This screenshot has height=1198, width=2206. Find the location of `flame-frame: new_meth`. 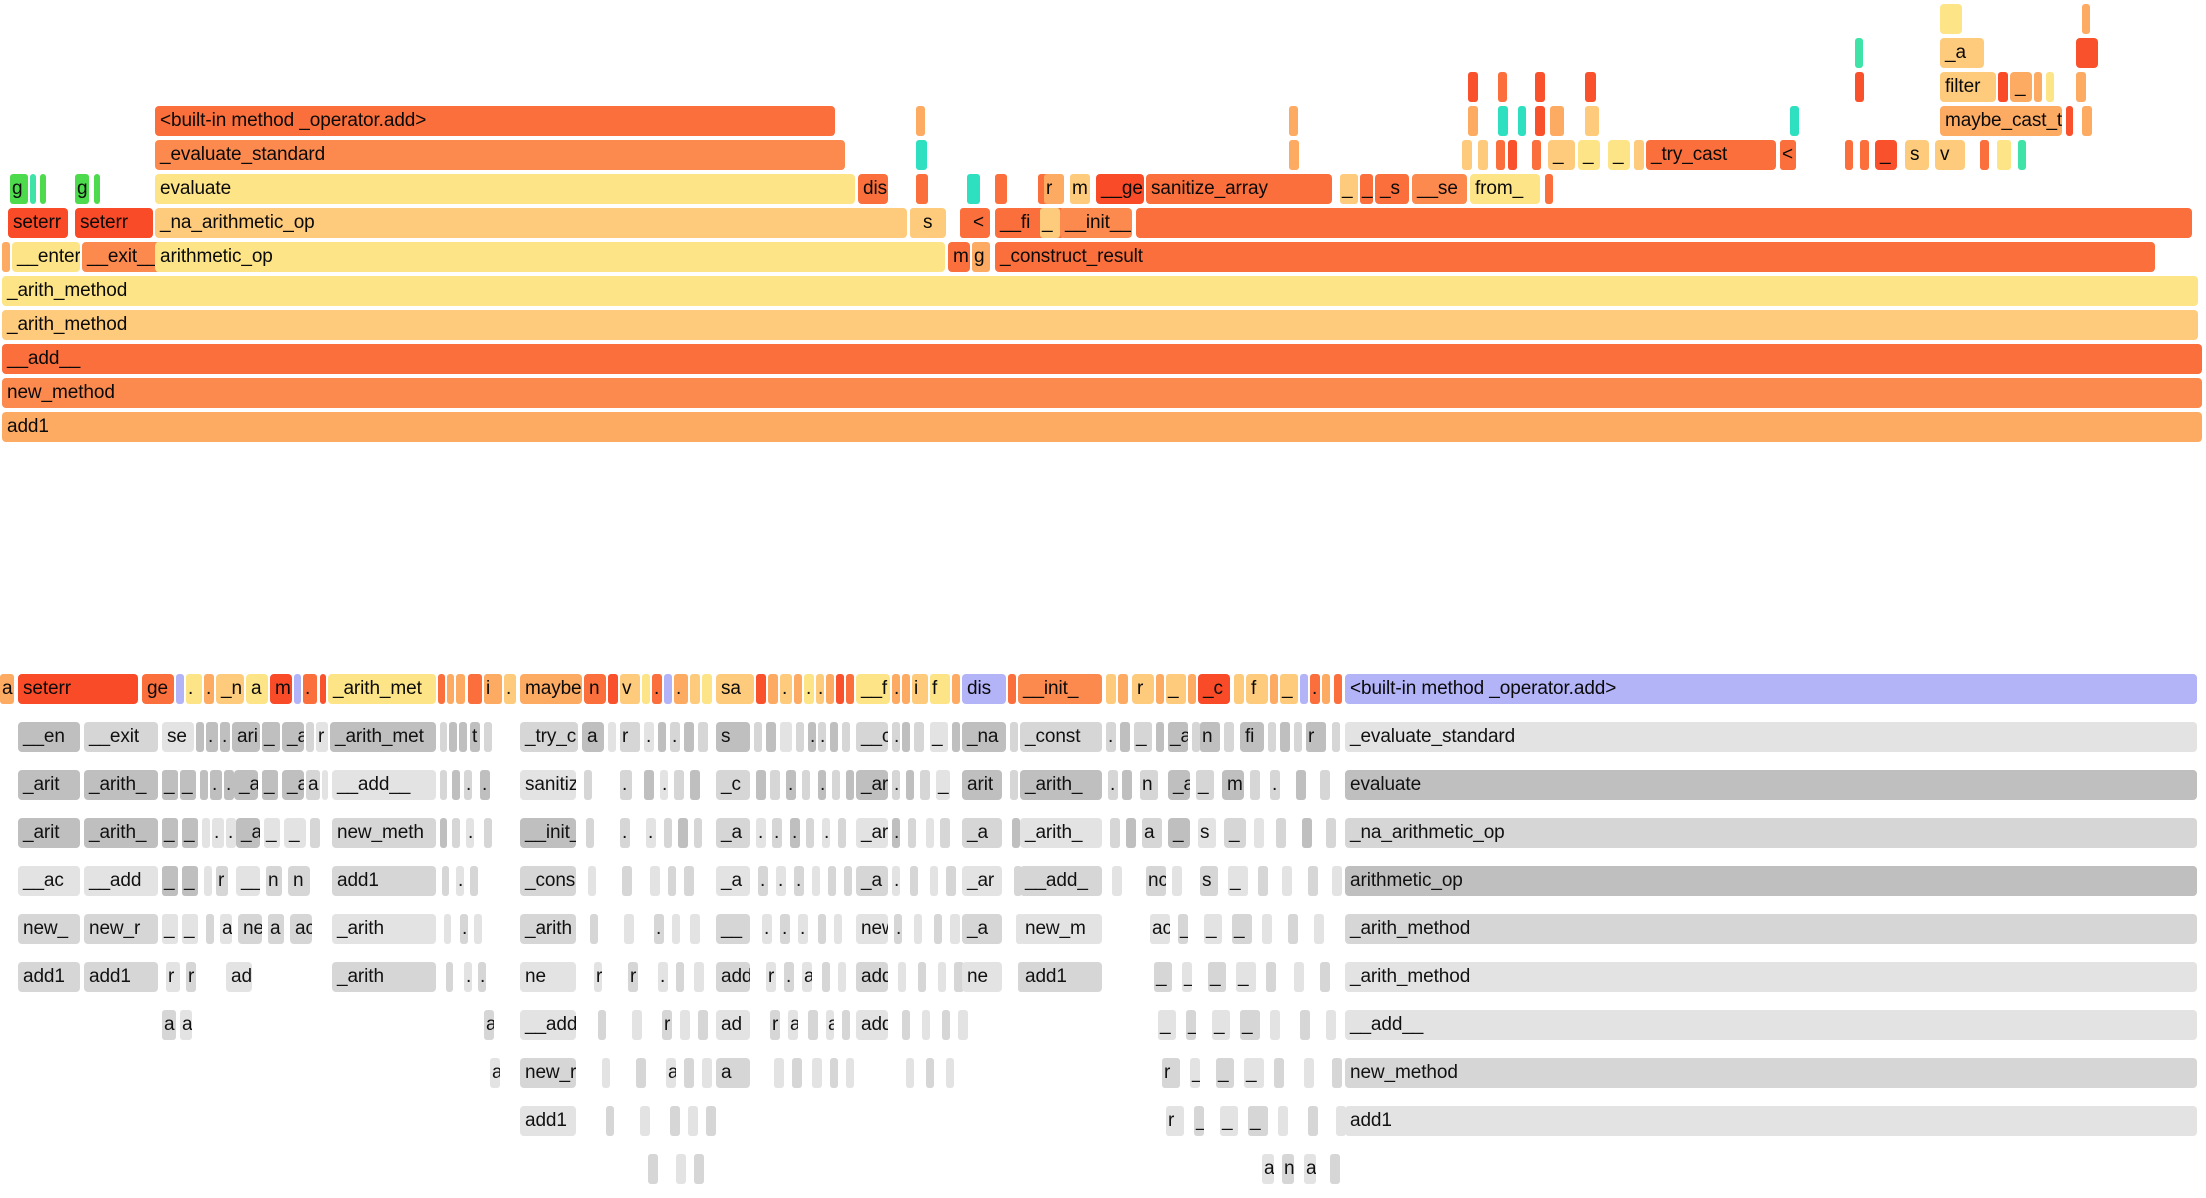

flame-frame: new_meth is located at coordinates (384, 833).